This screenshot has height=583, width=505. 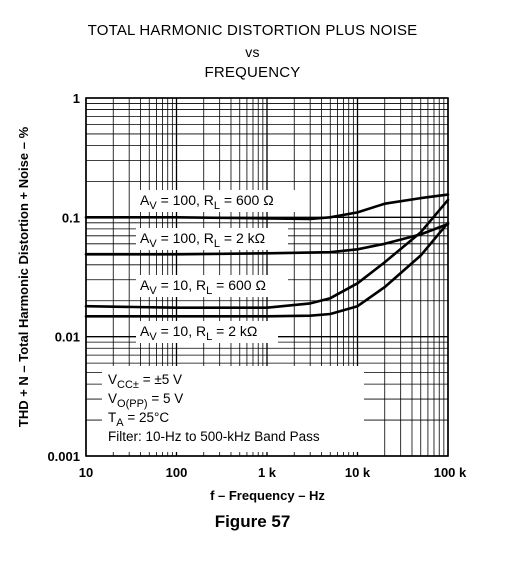 I want to click on y-tick-label: 0.001, so click(x=63, y=456).